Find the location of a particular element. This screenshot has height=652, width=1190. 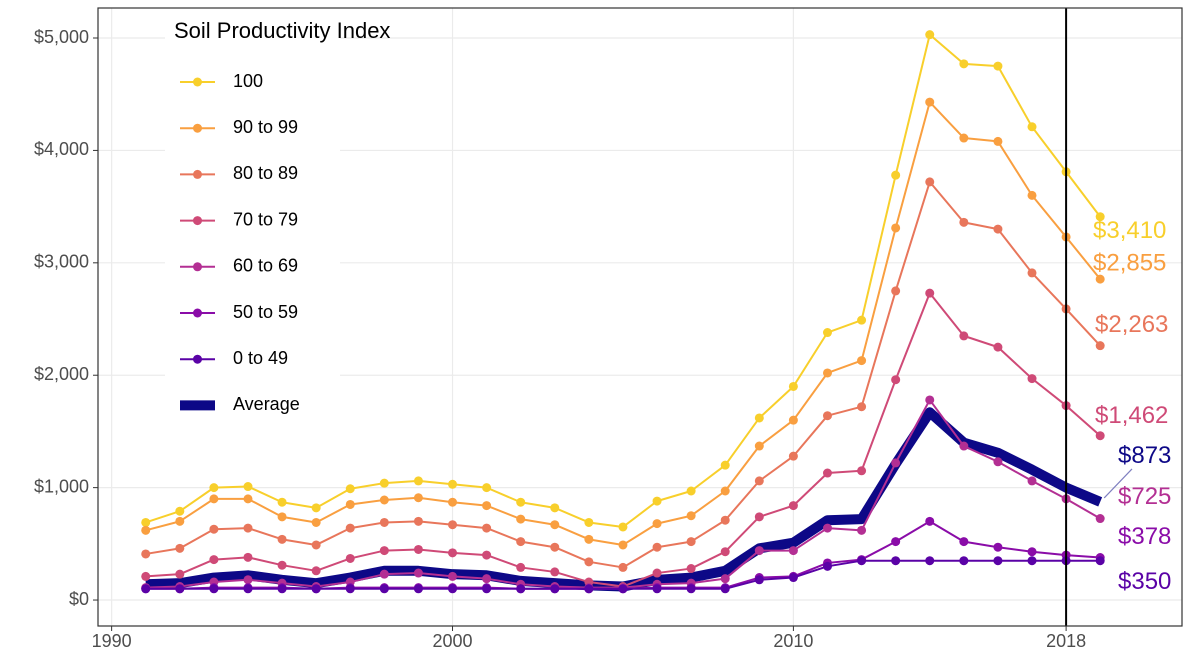

end-label: $378 is located at coordinates (1144, 536).